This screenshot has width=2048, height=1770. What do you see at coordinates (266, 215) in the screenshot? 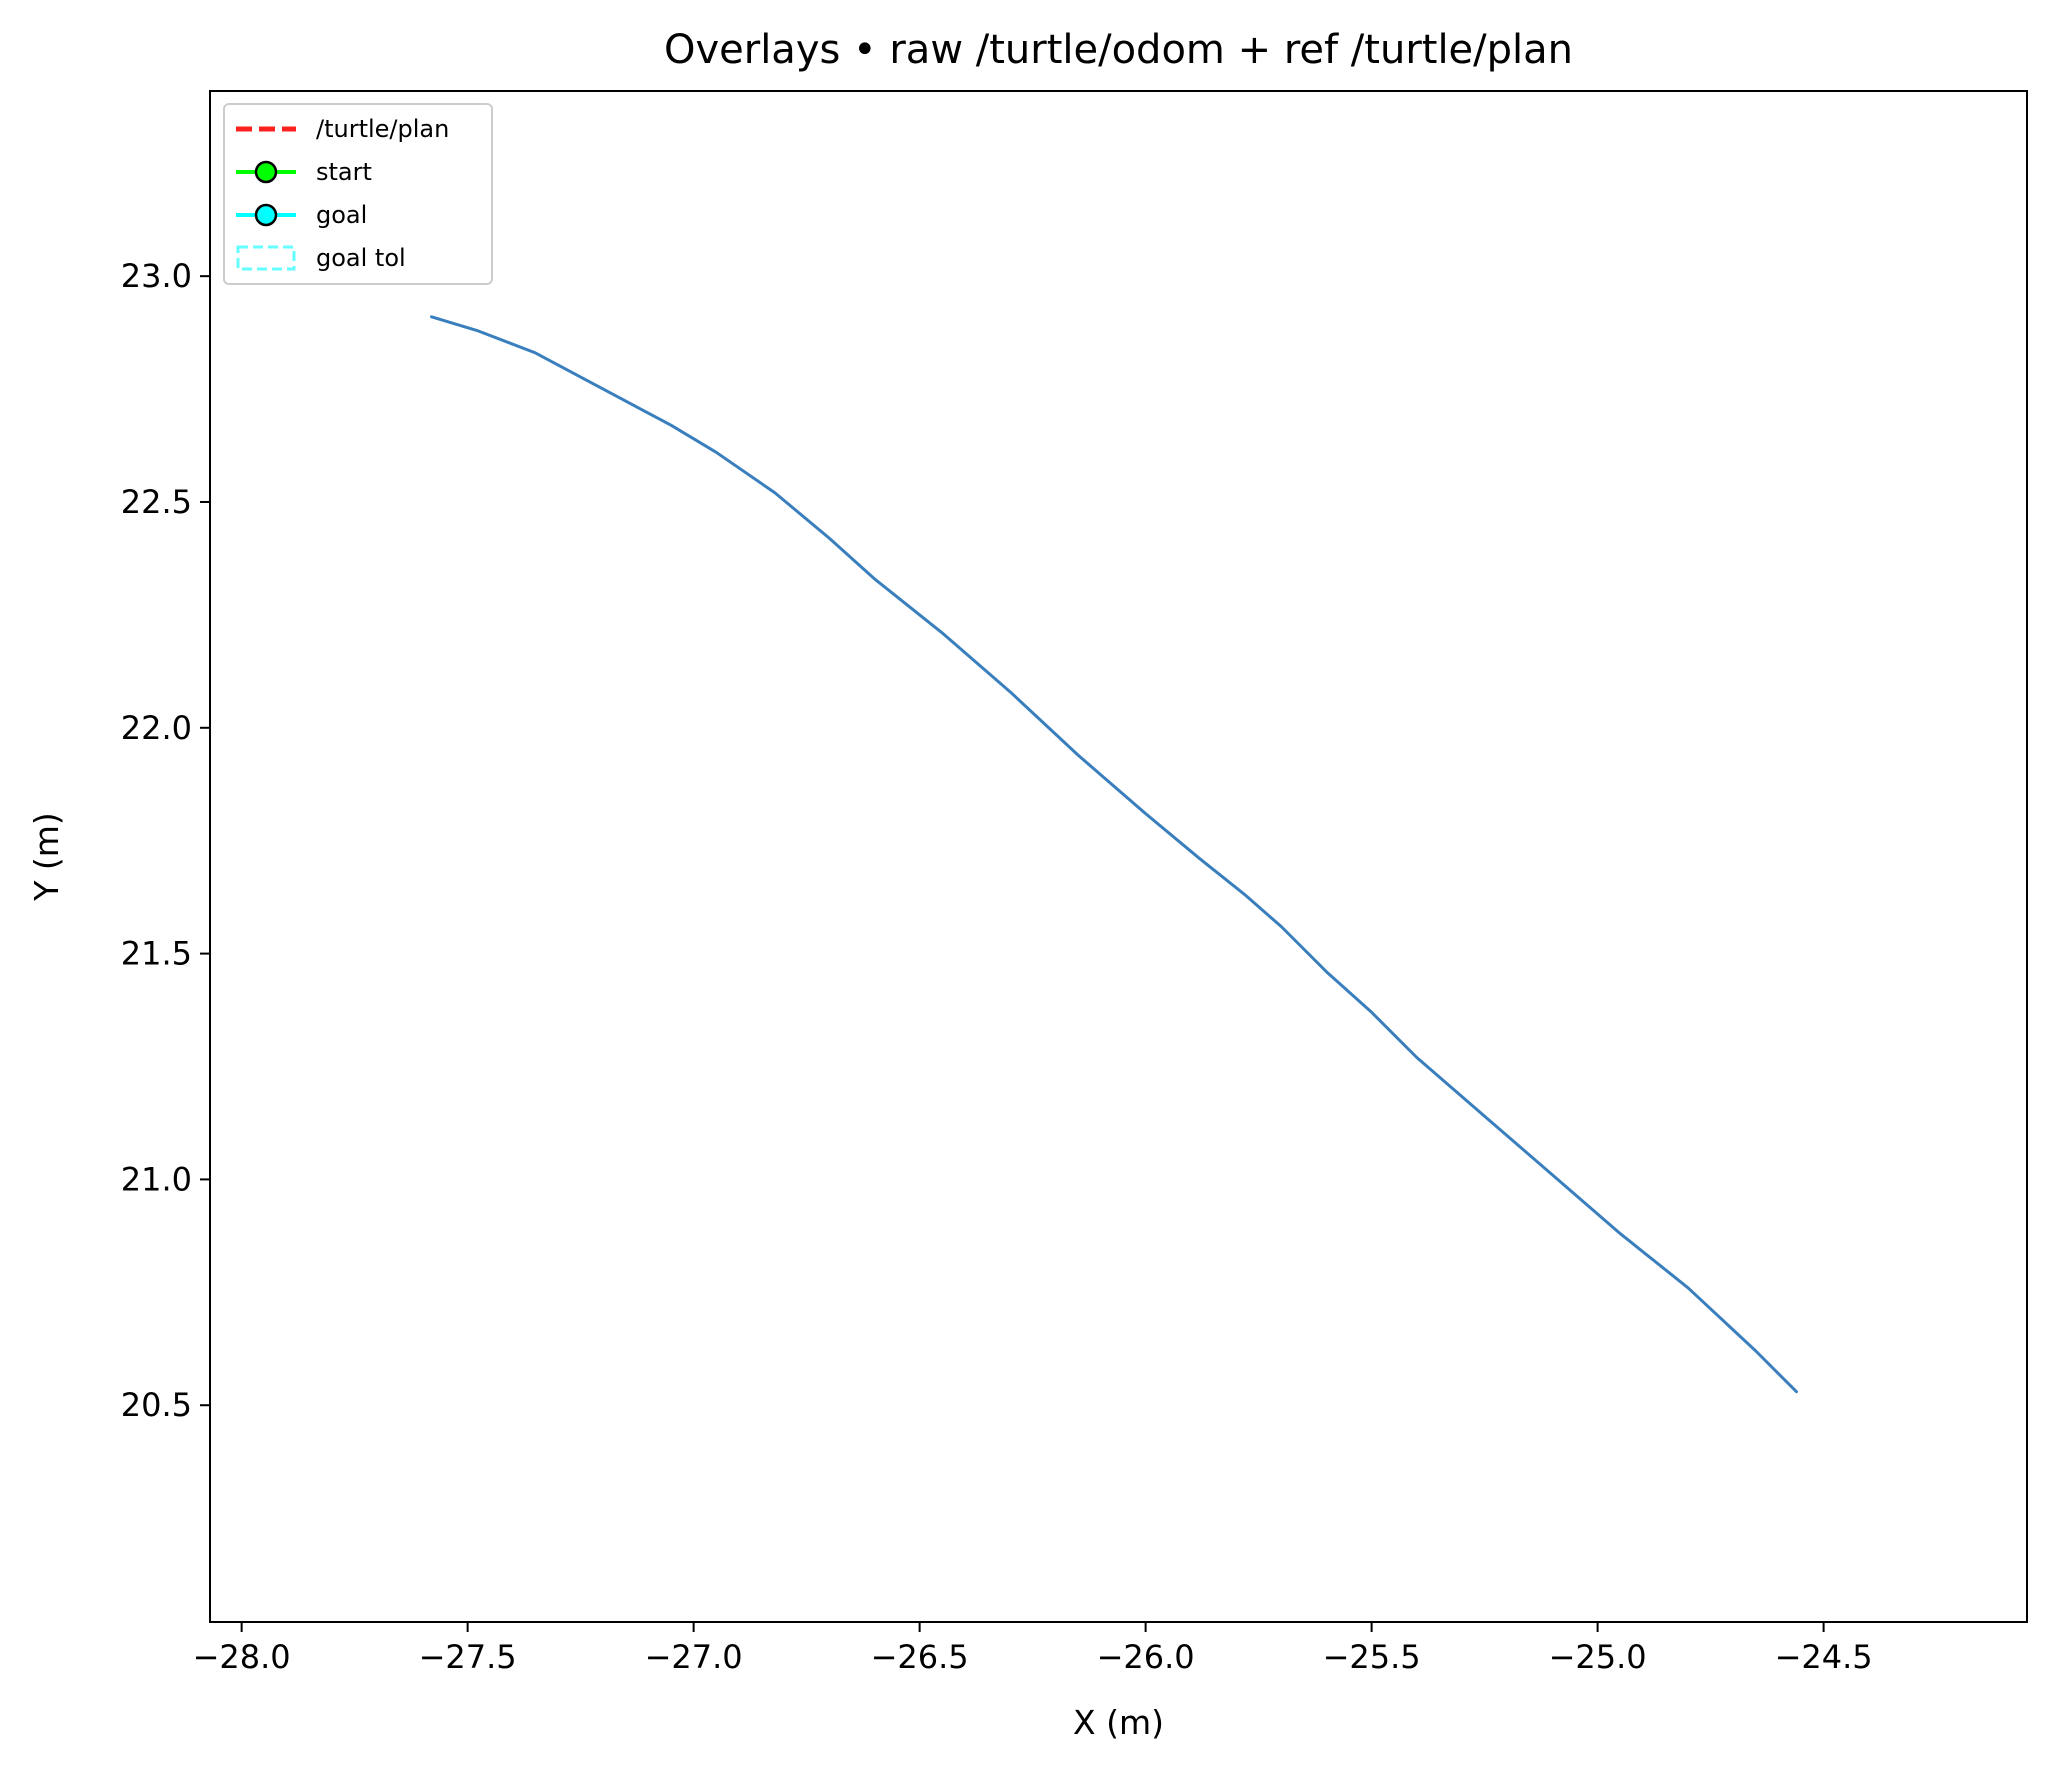
I see `legend-marker-goal` at bounding box center [266, 215].